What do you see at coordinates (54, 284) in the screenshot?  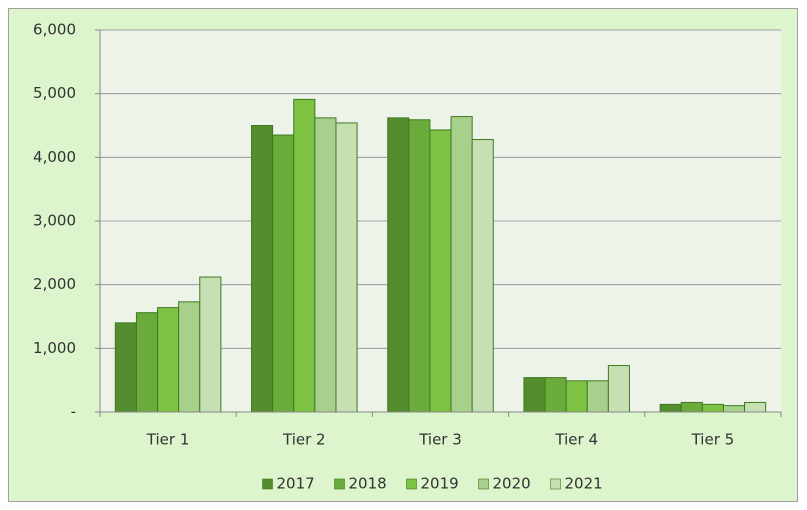 I see `y-tick-label: 2,000` at bounding box center [54, 284].